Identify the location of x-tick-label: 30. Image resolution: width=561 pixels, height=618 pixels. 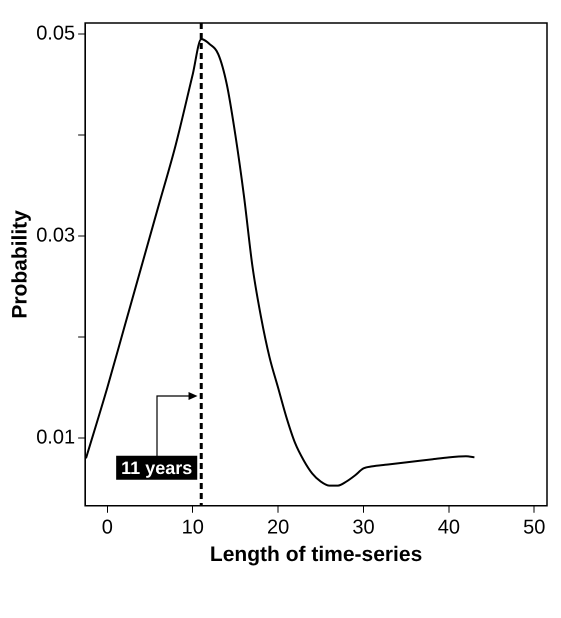
(363, 527).